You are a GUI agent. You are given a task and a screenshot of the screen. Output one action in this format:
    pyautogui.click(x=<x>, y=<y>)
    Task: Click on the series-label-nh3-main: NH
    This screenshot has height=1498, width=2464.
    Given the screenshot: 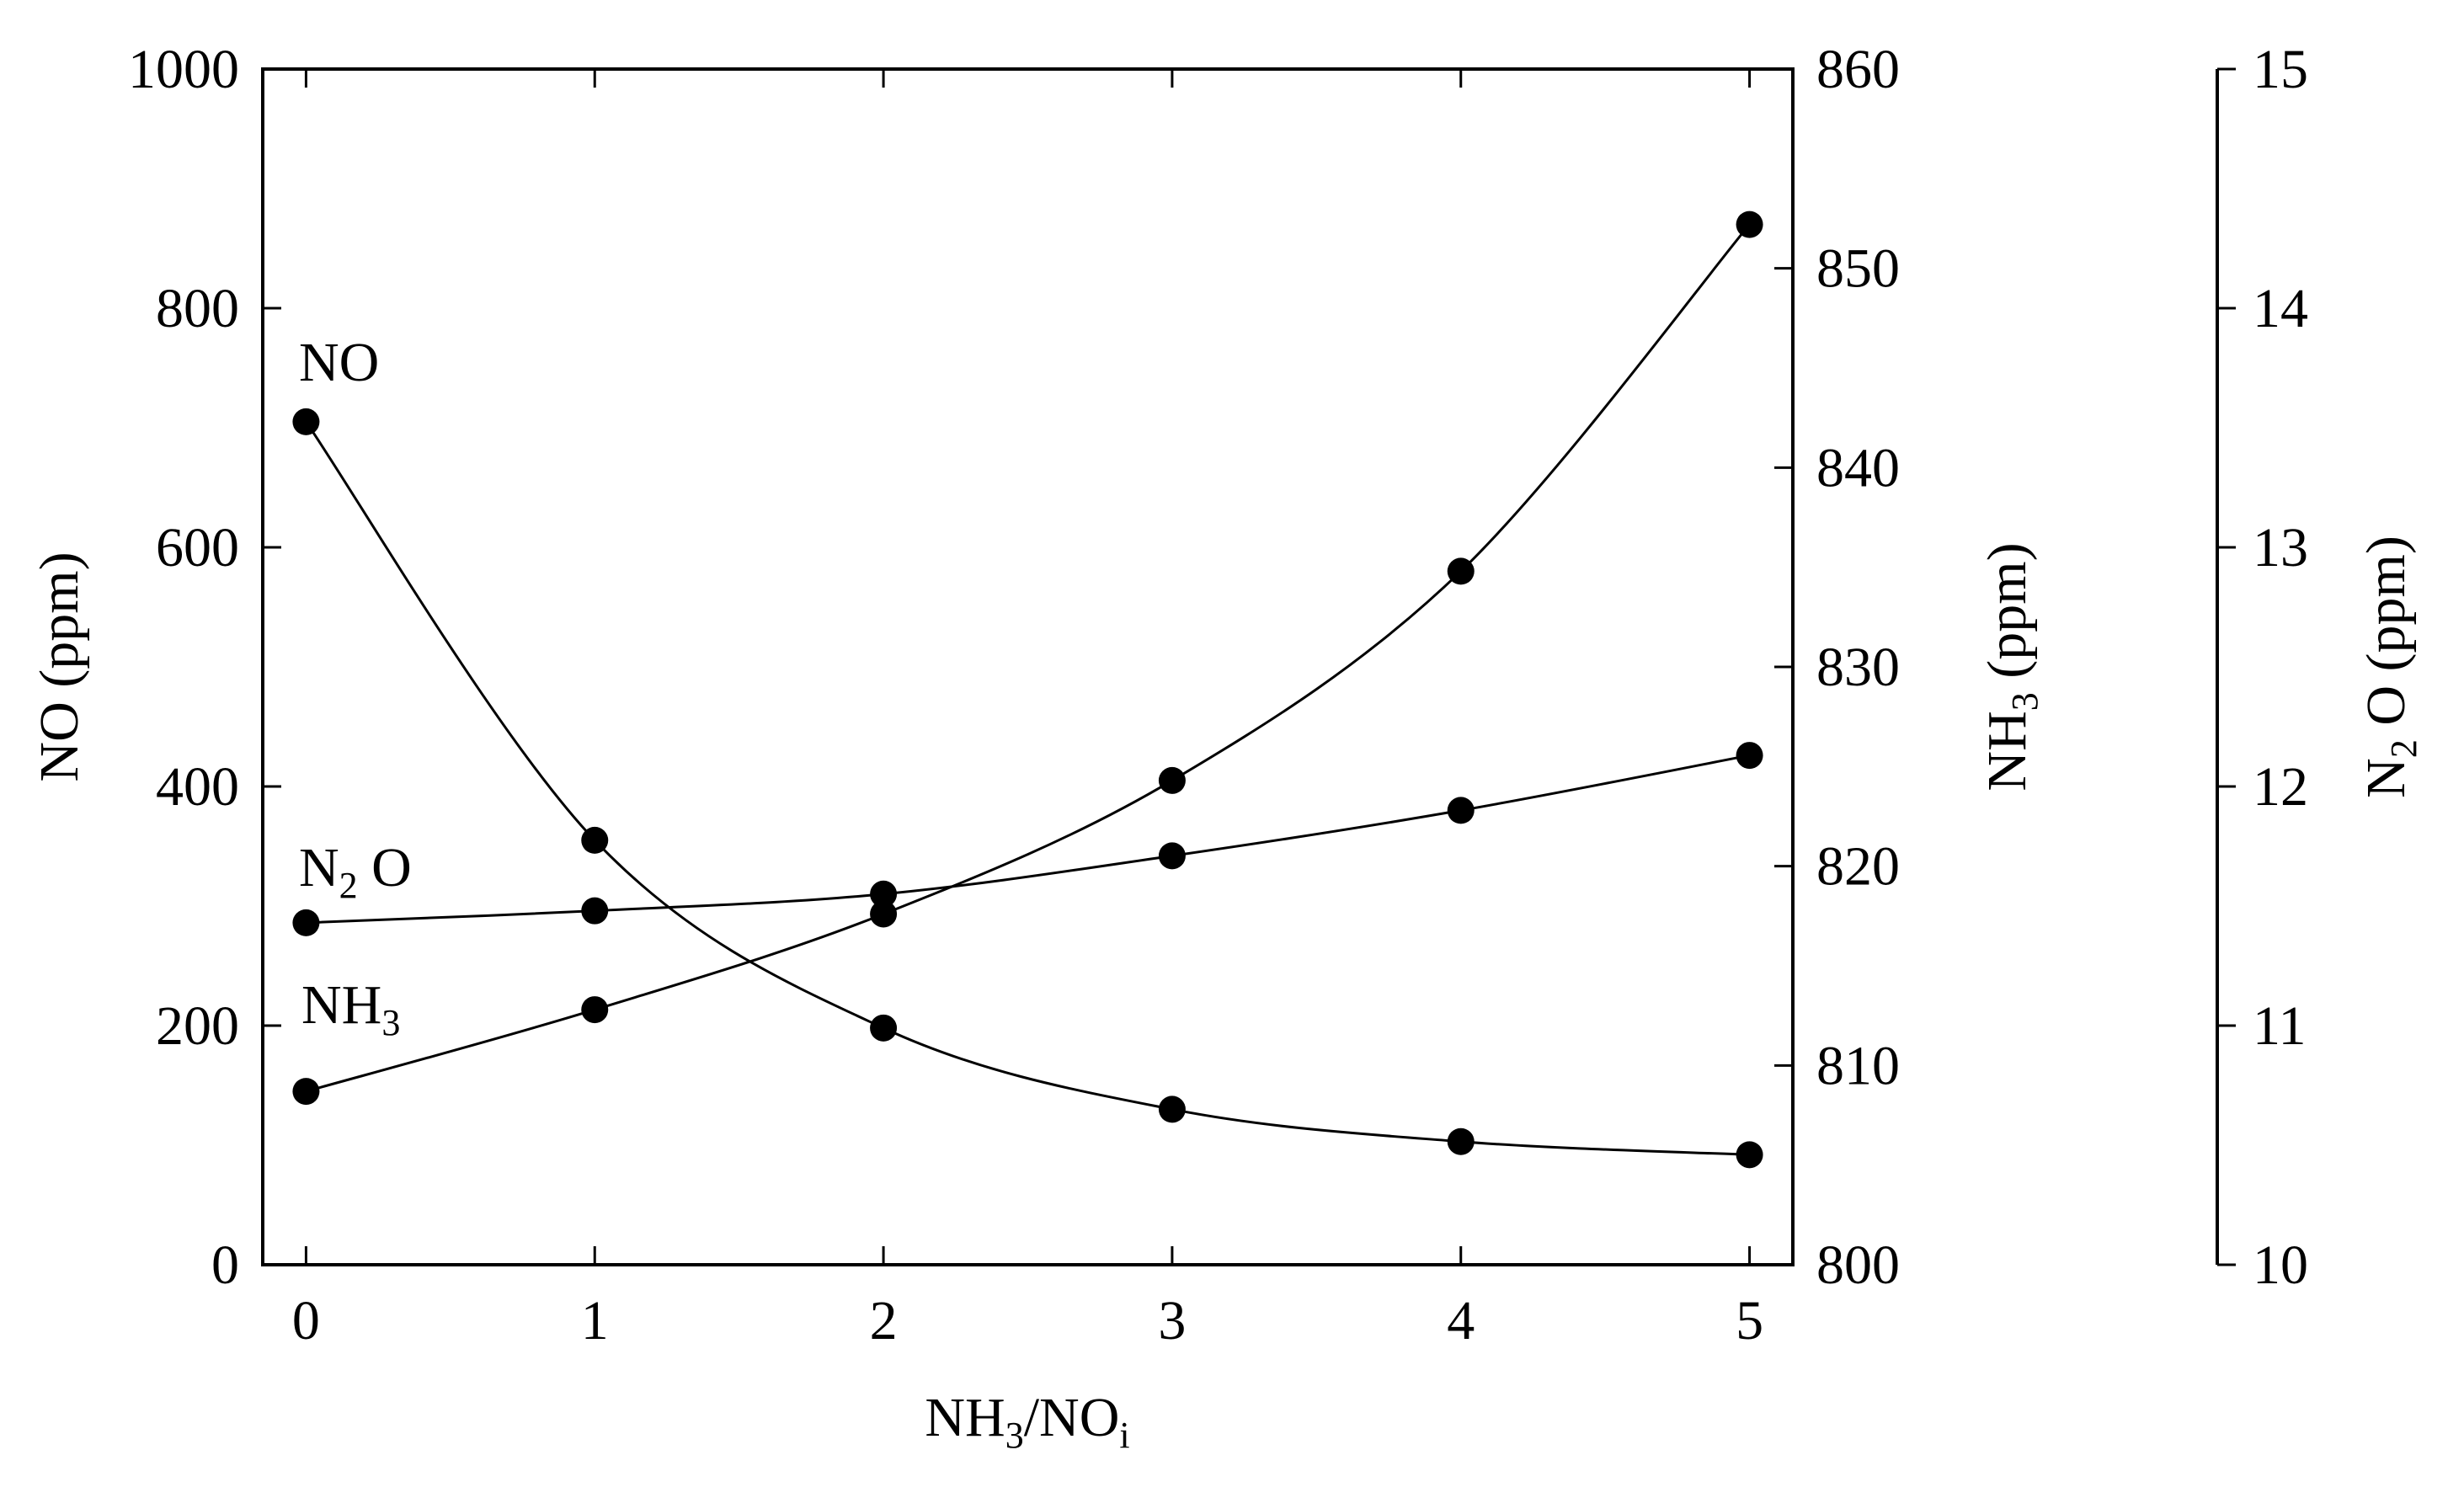 What is the action you would take?
    pyautogui.click(x=341, y=1005)
    